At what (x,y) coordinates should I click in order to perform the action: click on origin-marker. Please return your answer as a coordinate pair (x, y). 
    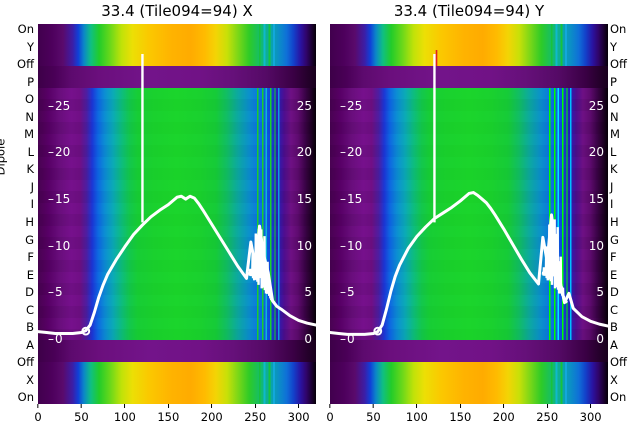
    Looking at the image, I should click on (378, 331).